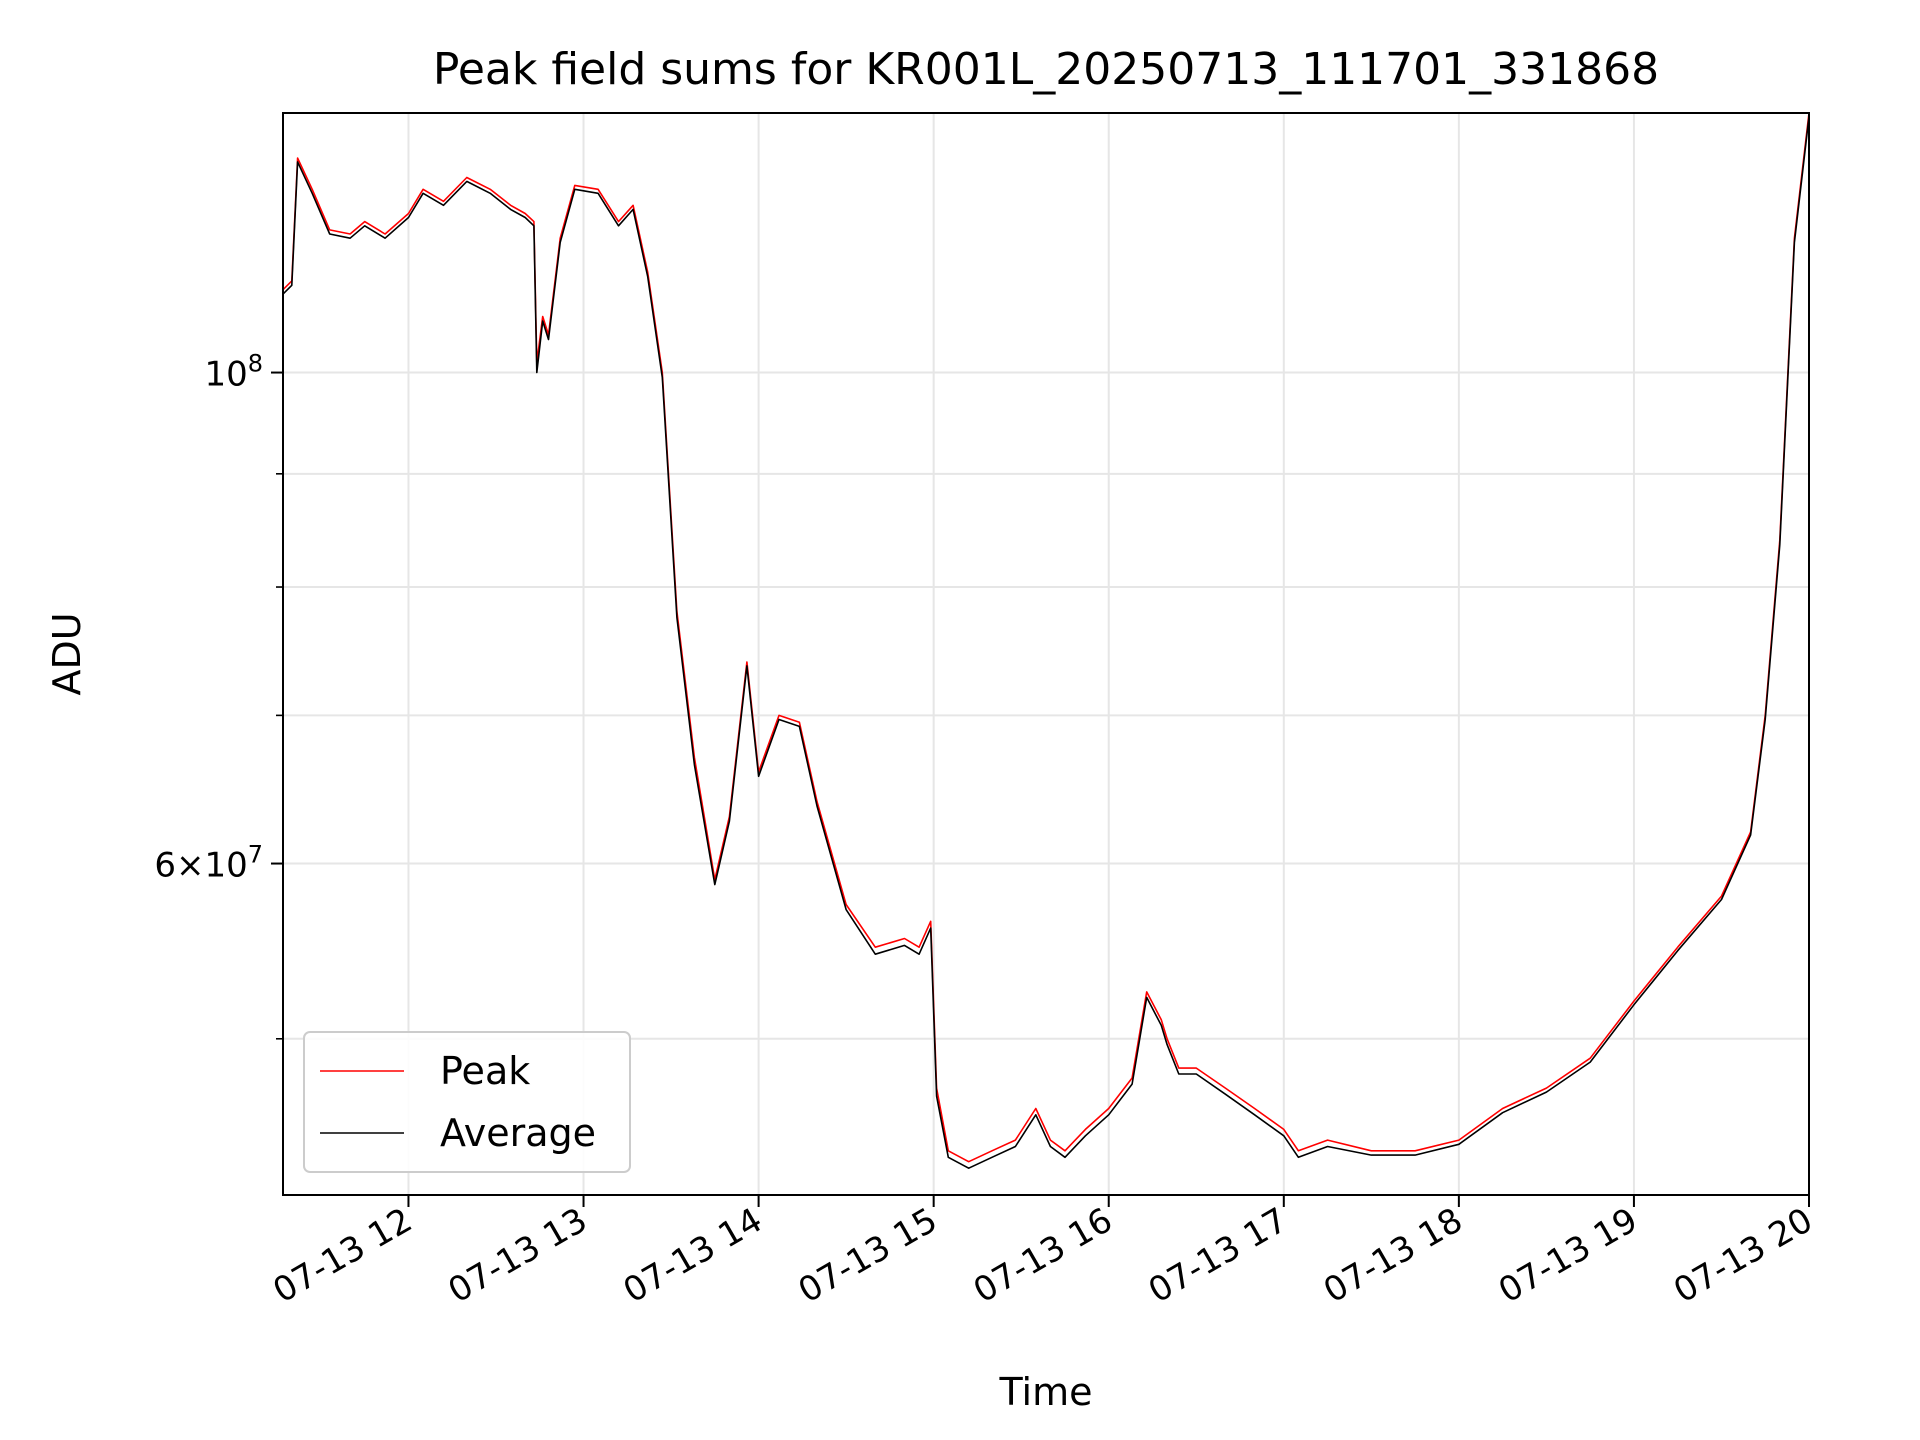 This screenshot has height=1440, width=1920. I want to click on legend-box, so click(467, 1102).